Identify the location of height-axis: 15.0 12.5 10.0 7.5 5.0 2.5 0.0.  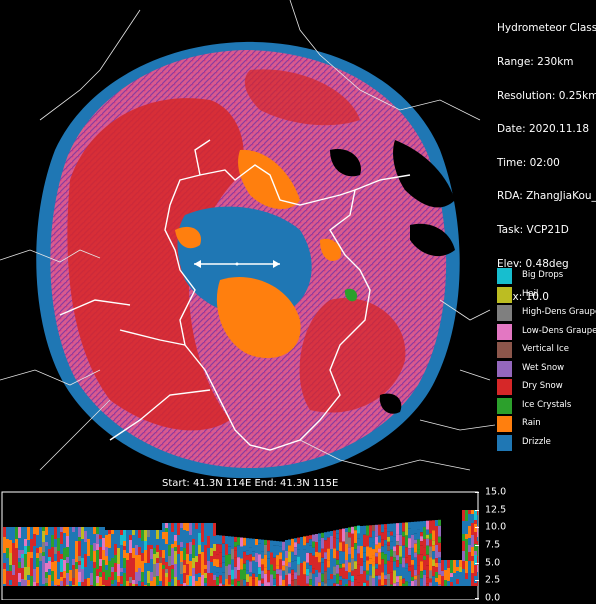
(490, 544).